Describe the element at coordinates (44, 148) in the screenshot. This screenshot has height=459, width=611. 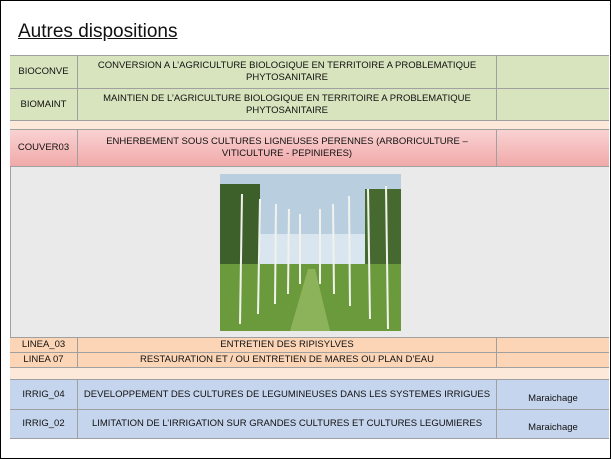
I see `code: COUVER03` at that location.